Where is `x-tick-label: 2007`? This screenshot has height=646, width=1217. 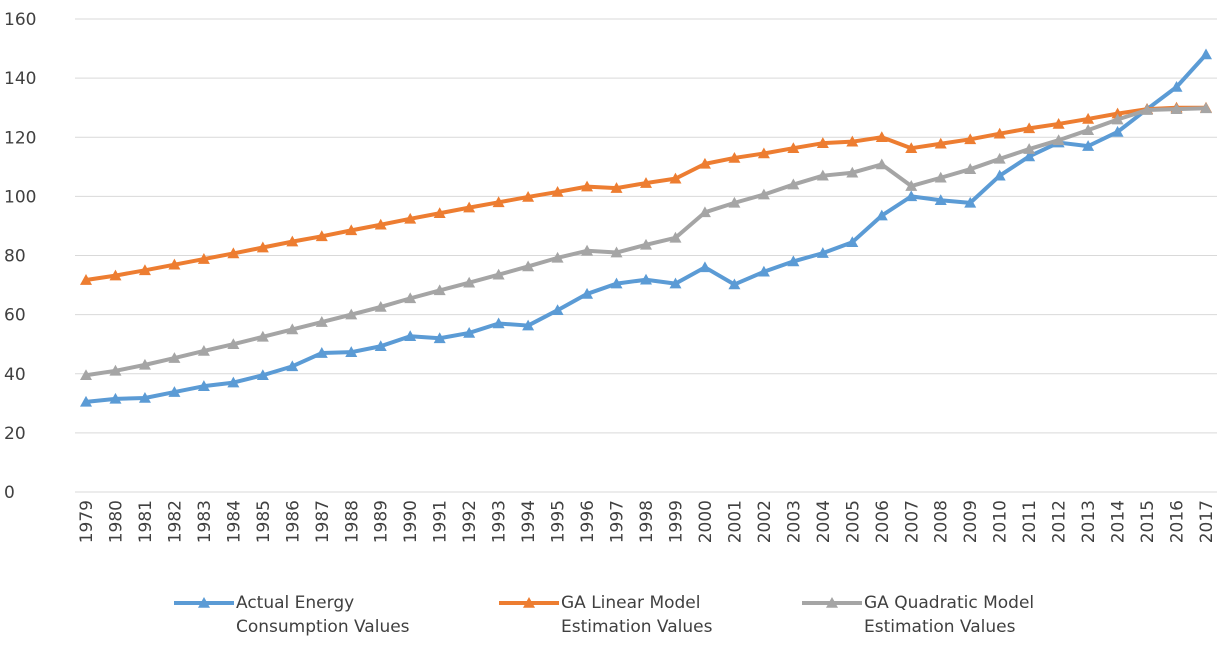 x-tick-label: 2007 is located at coordinates (912, 521).